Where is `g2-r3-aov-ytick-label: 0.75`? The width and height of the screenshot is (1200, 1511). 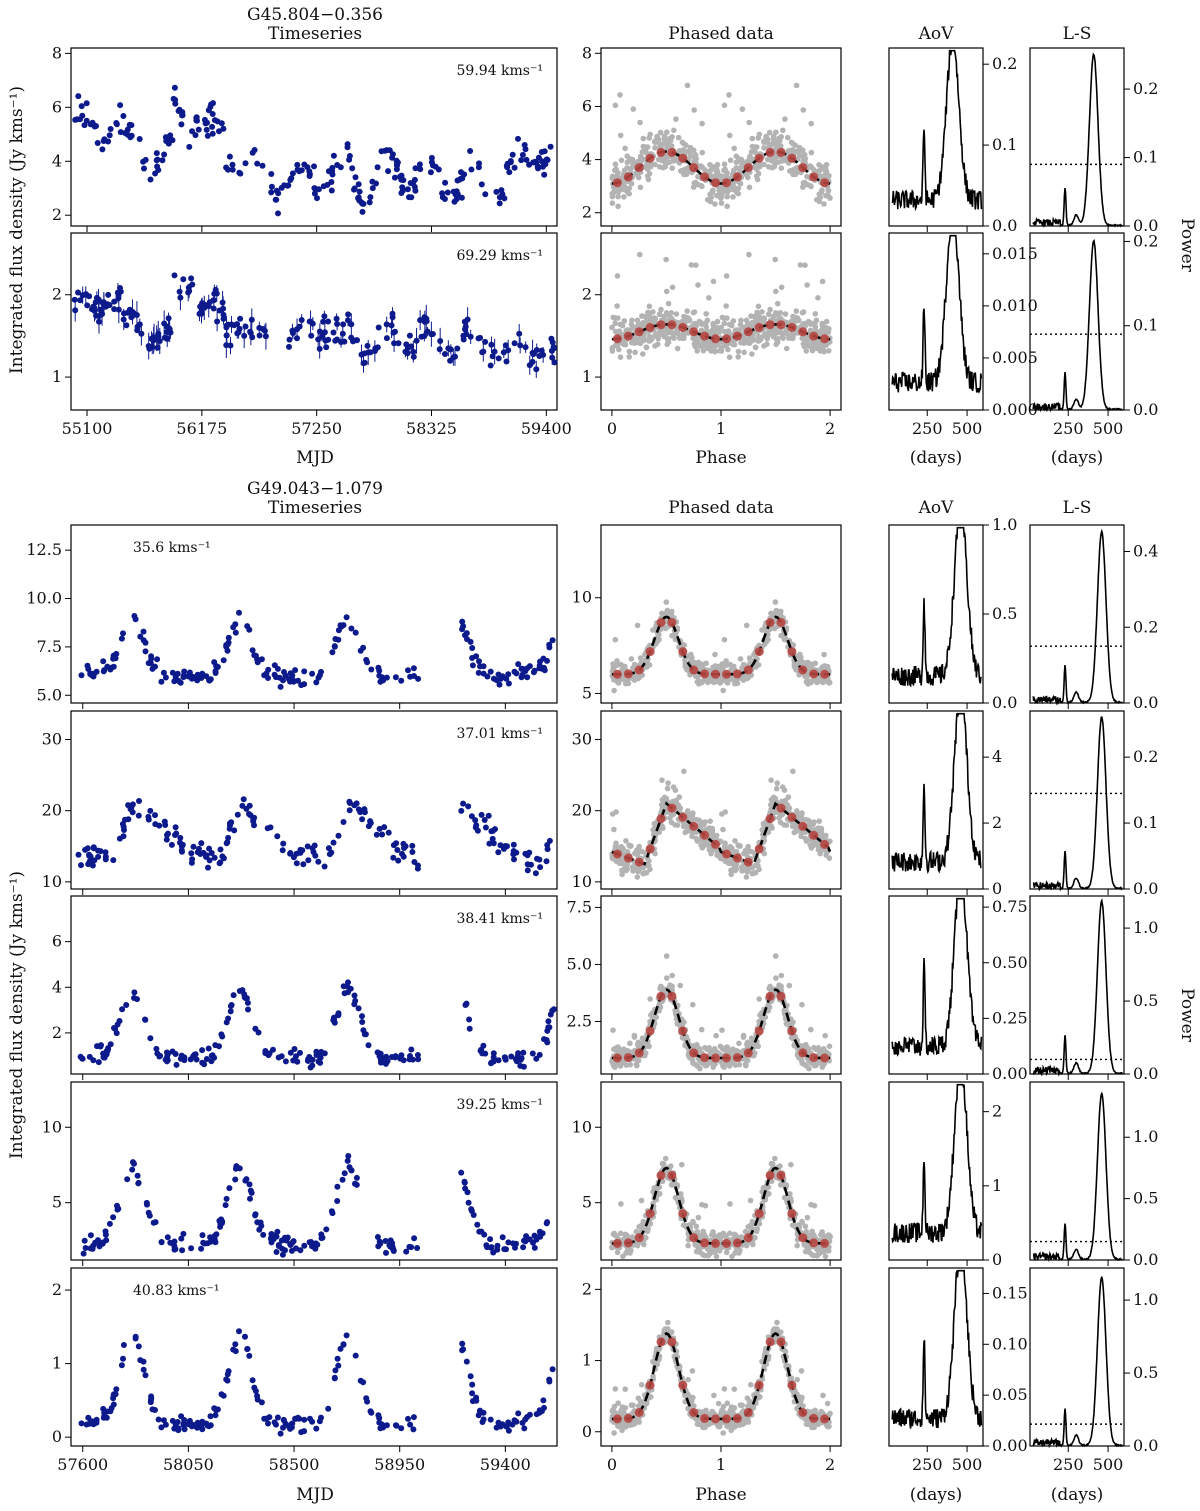
g2-r3-aov-ytick-label: 0.75 is located at coordinates (1010, 906).